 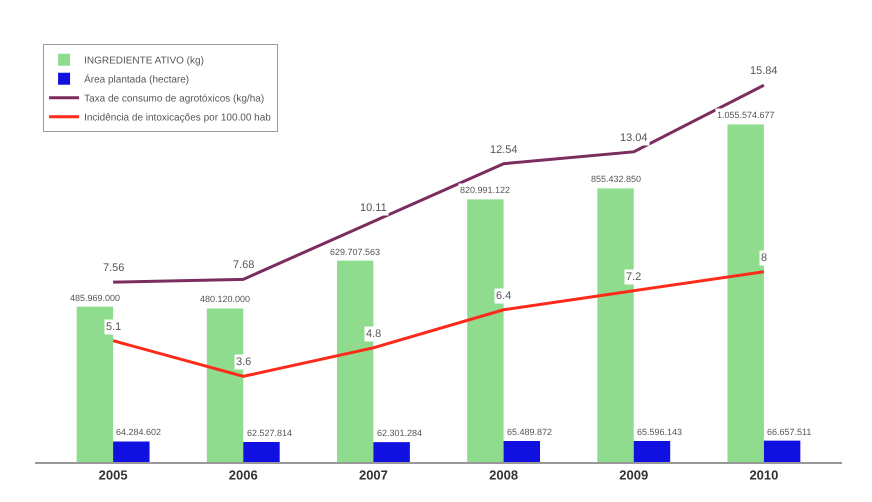 I want to click on data-label: 62.301.284, so click(x=399, y=433).